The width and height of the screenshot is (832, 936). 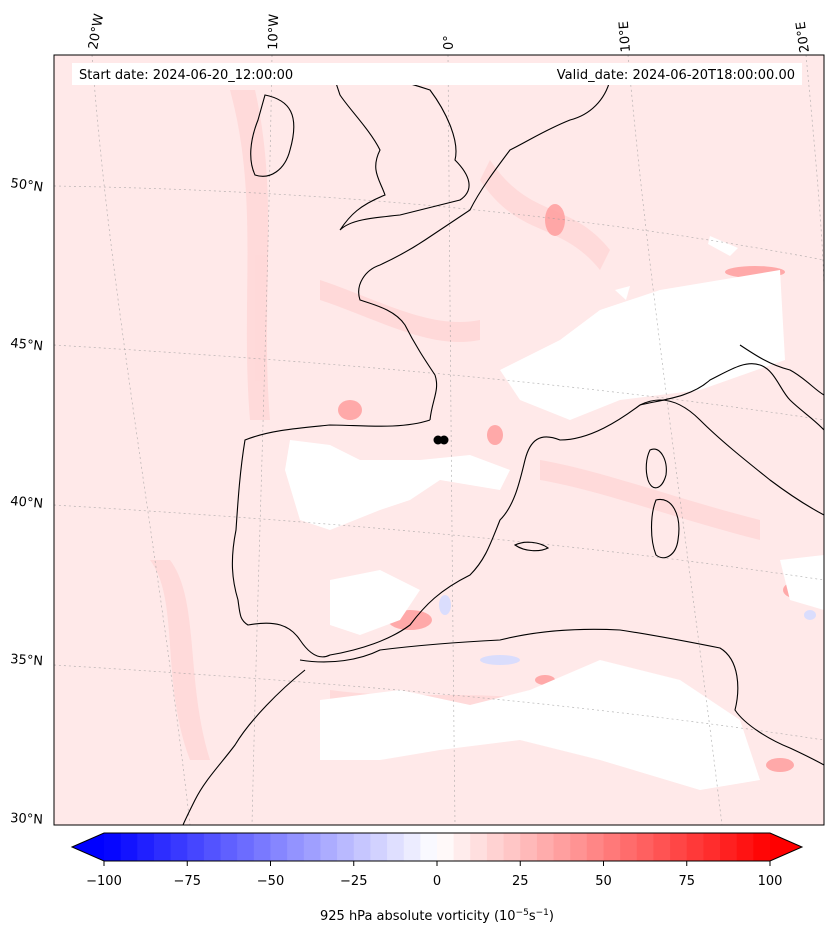 I want to click on meridian-20e, so click(x=814, y=178).